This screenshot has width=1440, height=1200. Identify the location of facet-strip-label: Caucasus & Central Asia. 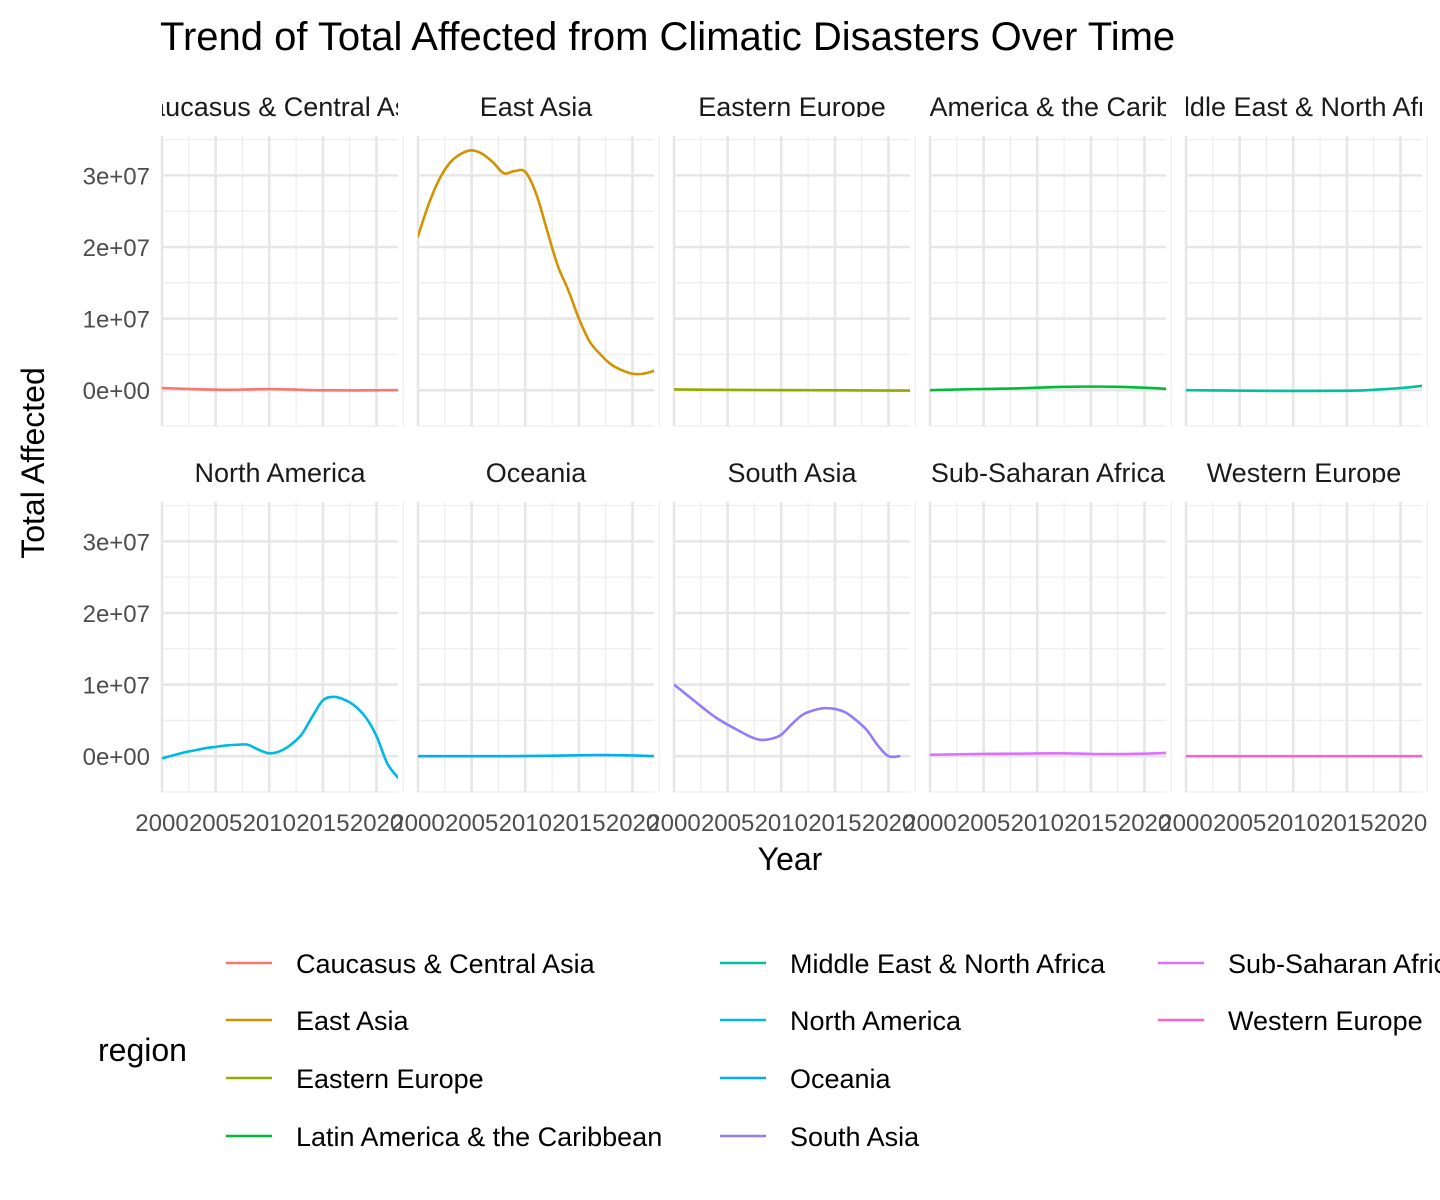
(281, 107).